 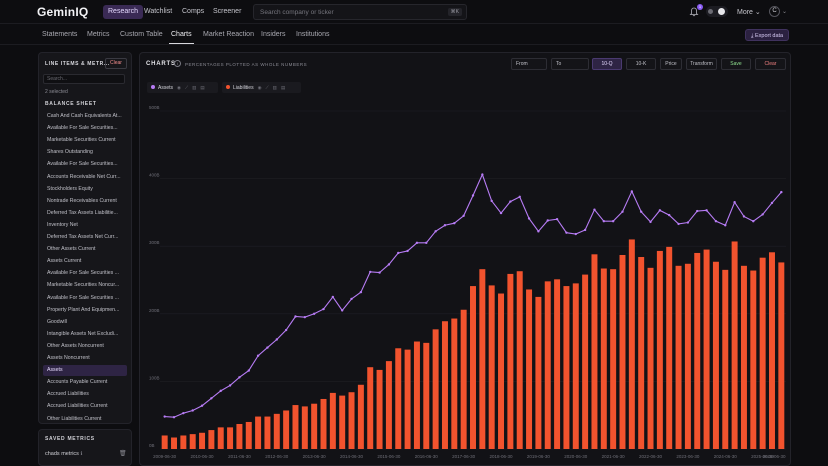 What do you see at coordinates (360, 12) in the screenshot?
I see `search-input: Search company or ticker ⌘K` at bounding box center [360, 12].